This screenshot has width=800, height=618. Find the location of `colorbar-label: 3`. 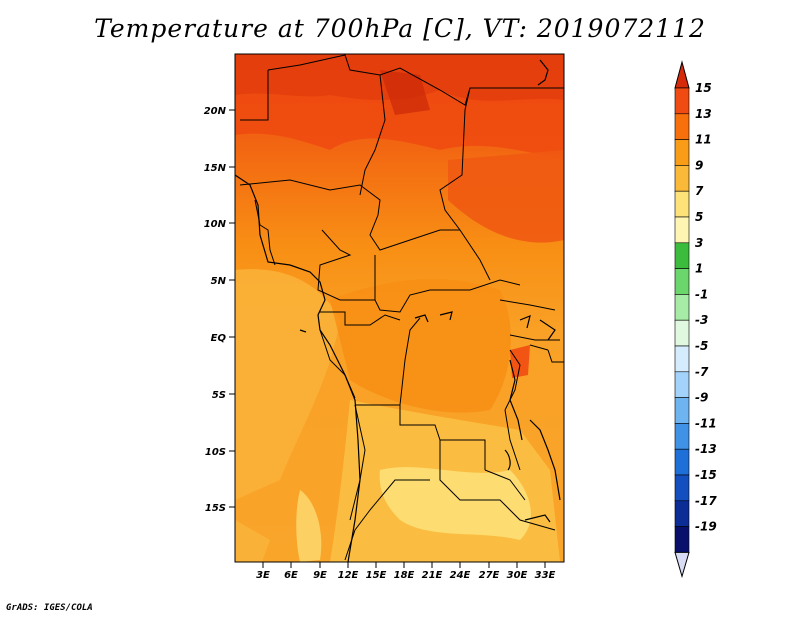

colorbar-label: 3 is located at coordinates (699, 243).